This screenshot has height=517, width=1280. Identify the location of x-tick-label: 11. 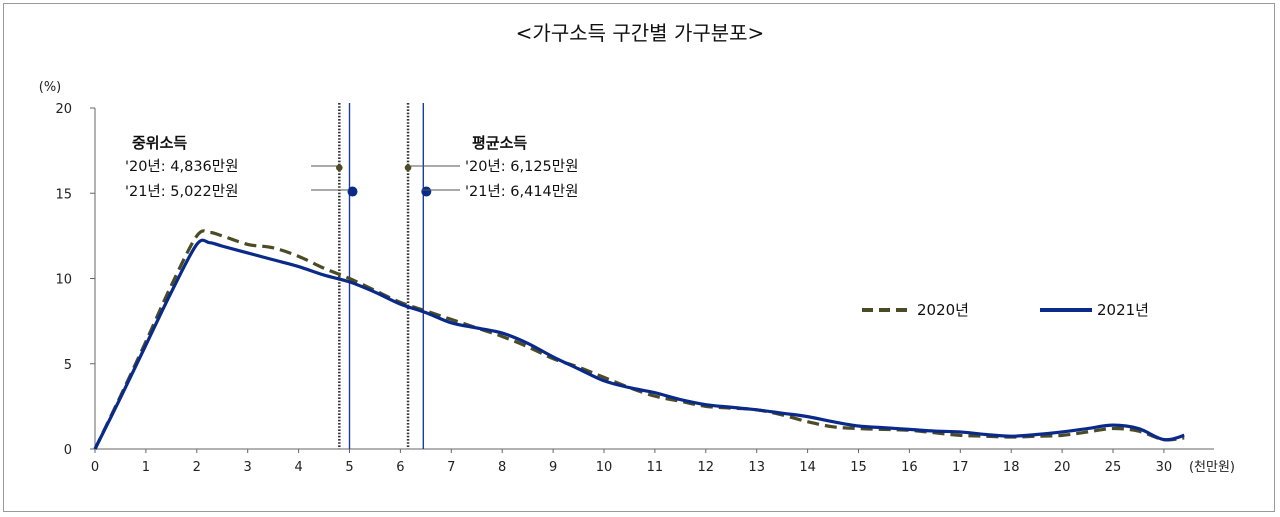
(655, 467).